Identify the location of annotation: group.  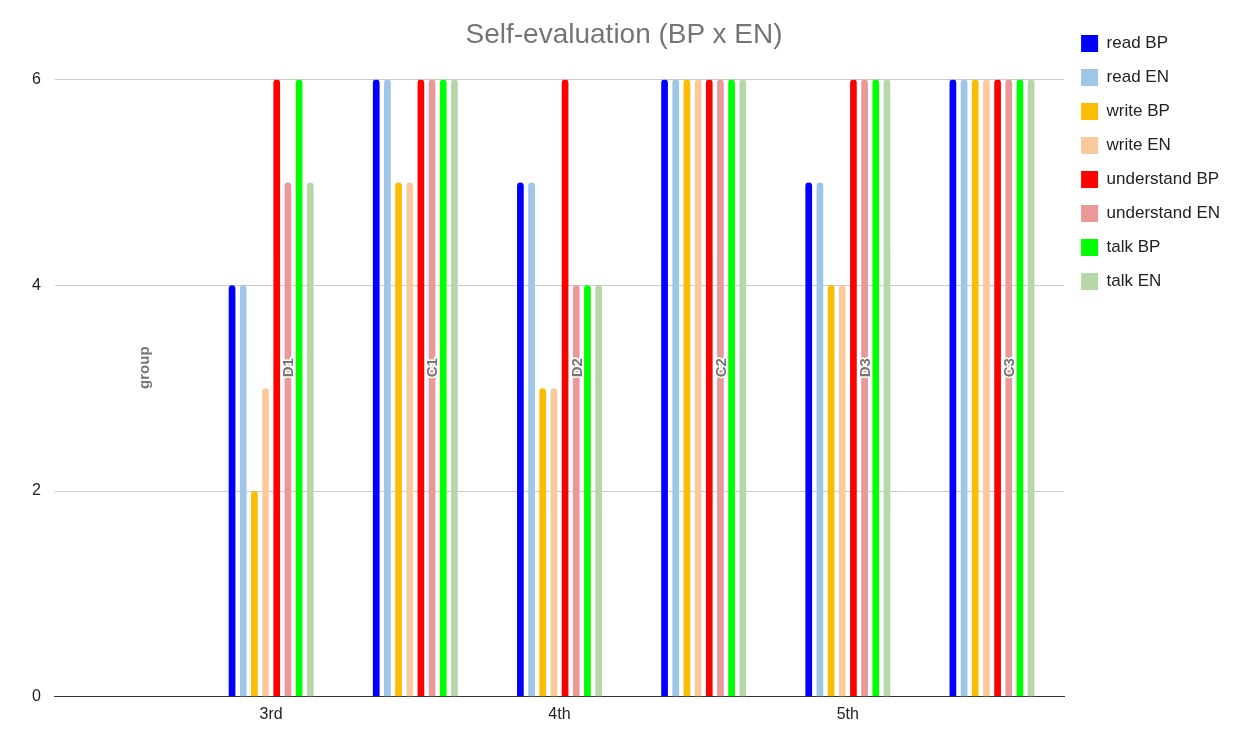
(144, 367).